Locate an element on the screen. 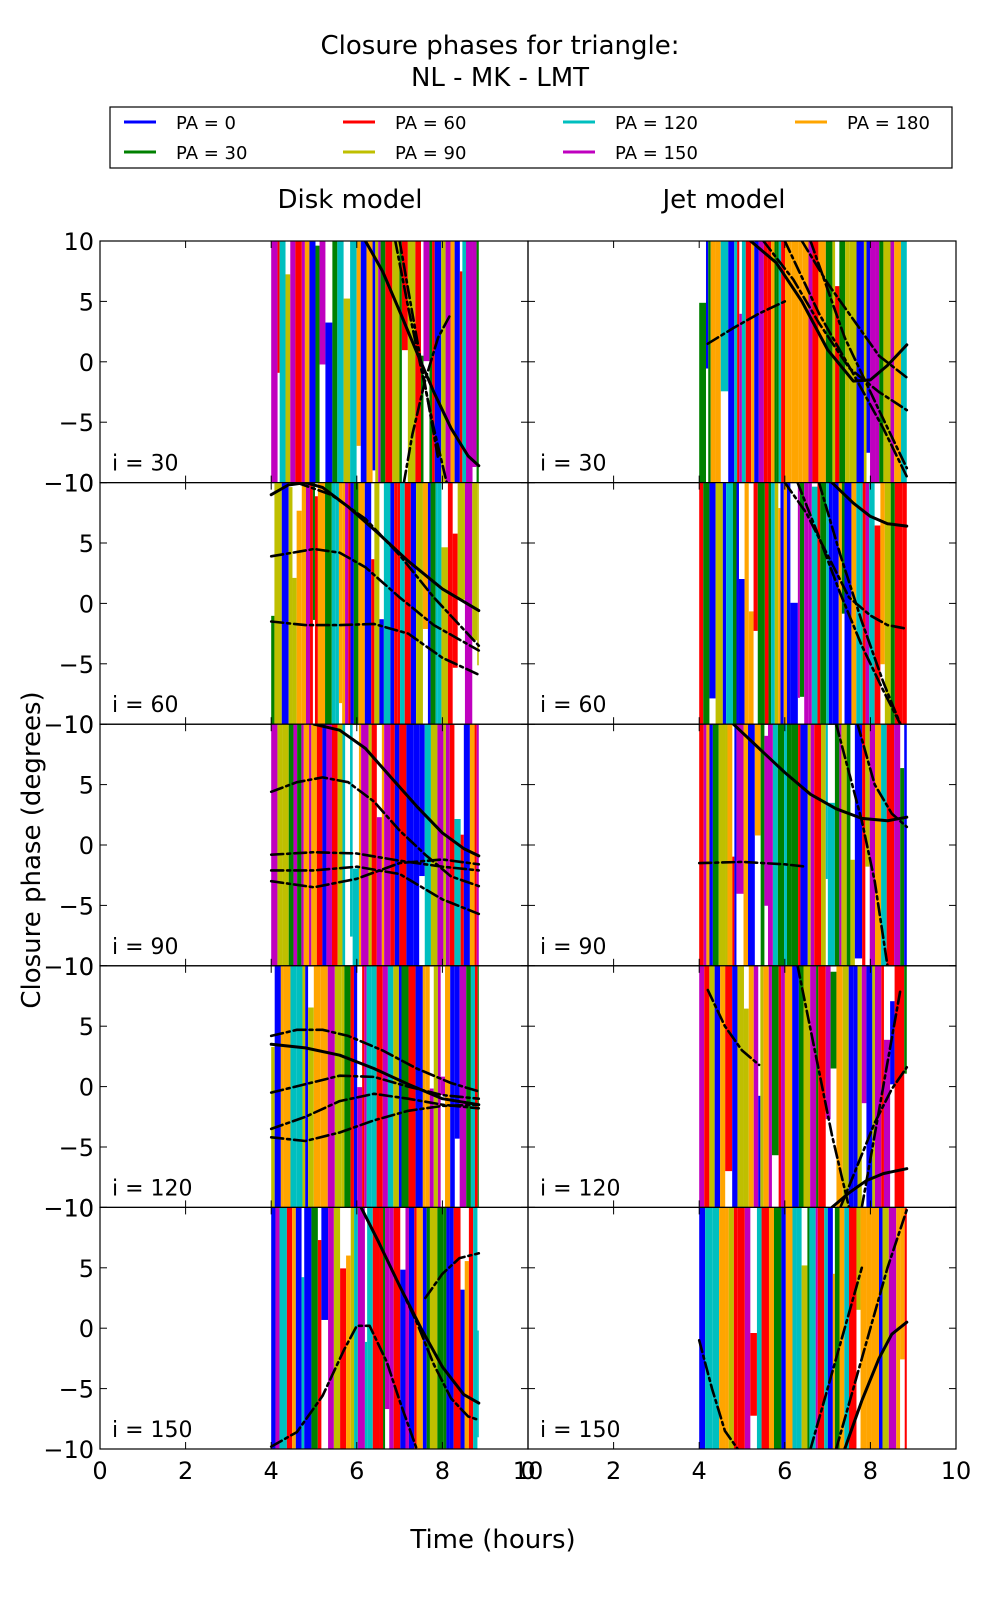  y-tick-label: 5 is located at coordinates (86, 1269).